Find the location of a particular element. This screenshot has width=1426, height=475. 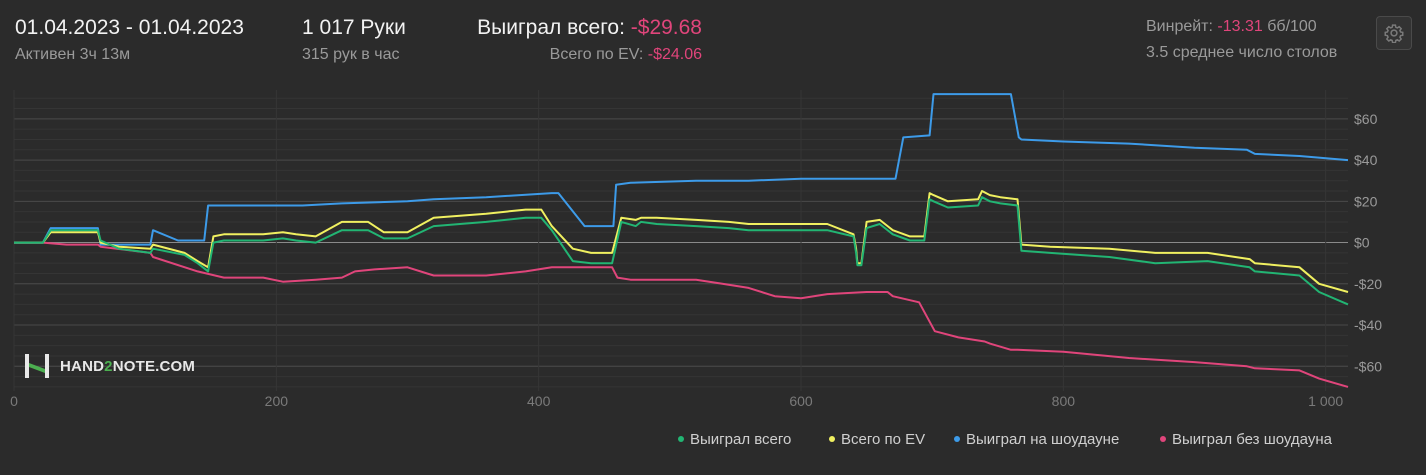

date-range: 01.04.2023 - 01.04.2023 is located at coordinates (129, 27).